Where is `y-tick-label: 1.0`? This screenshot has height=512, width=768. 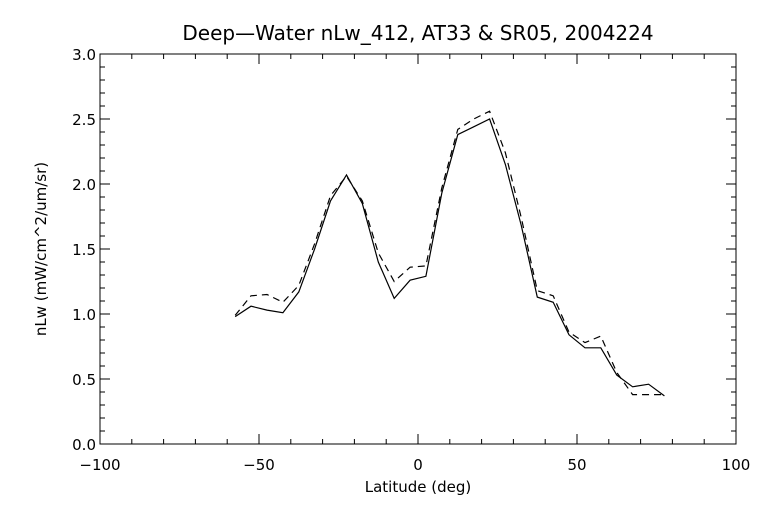 y-tick-label: 1.0 is located at coordinates (84, 315).